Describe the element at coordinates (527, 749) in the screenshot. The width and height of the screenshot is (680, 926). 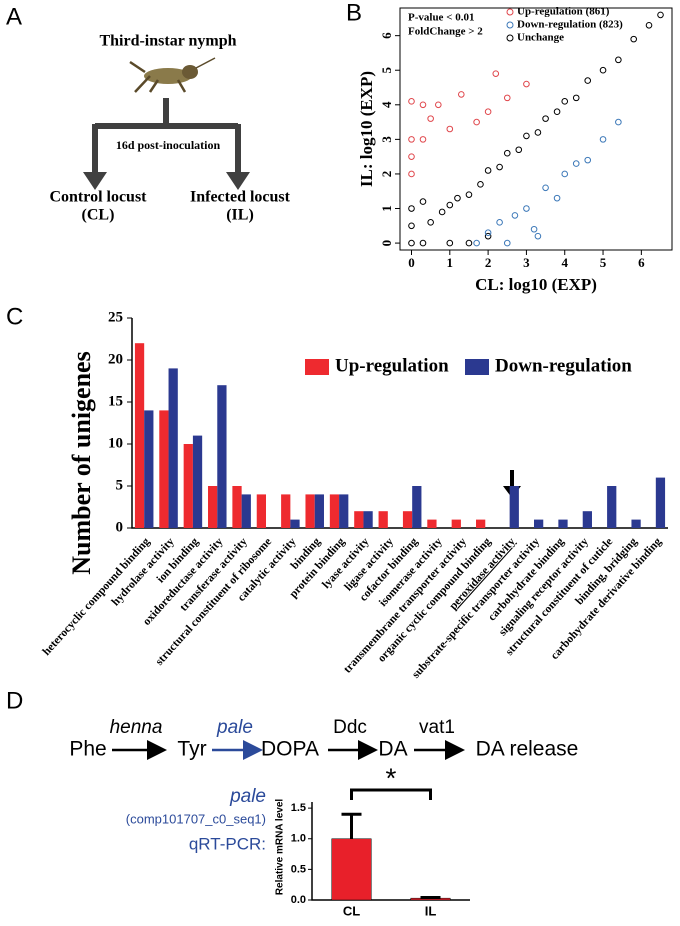
I see `metabolite: DA release` at that location.